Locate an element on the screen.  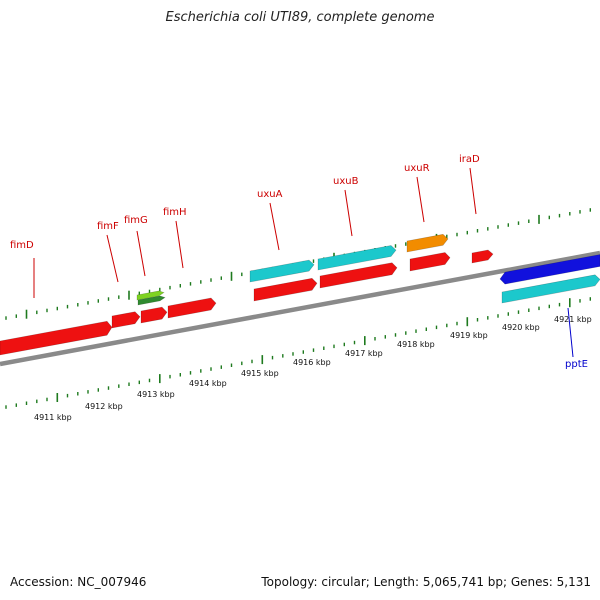
gene-fimG-light-feature is located at coordinates (150, 295).